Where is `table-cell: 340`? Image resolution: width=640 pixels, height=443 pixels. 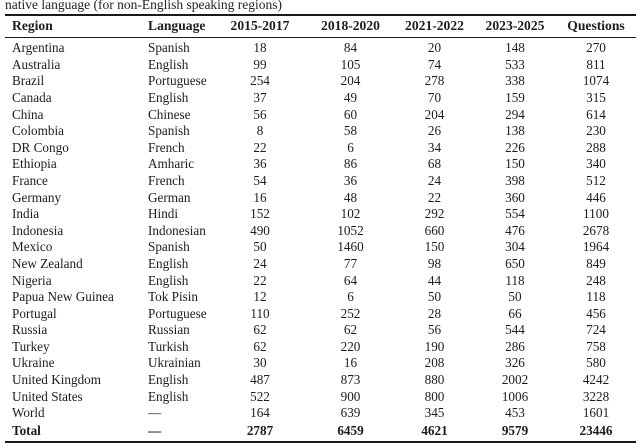
table-cell: 340 is located at coordinates (596, 164).